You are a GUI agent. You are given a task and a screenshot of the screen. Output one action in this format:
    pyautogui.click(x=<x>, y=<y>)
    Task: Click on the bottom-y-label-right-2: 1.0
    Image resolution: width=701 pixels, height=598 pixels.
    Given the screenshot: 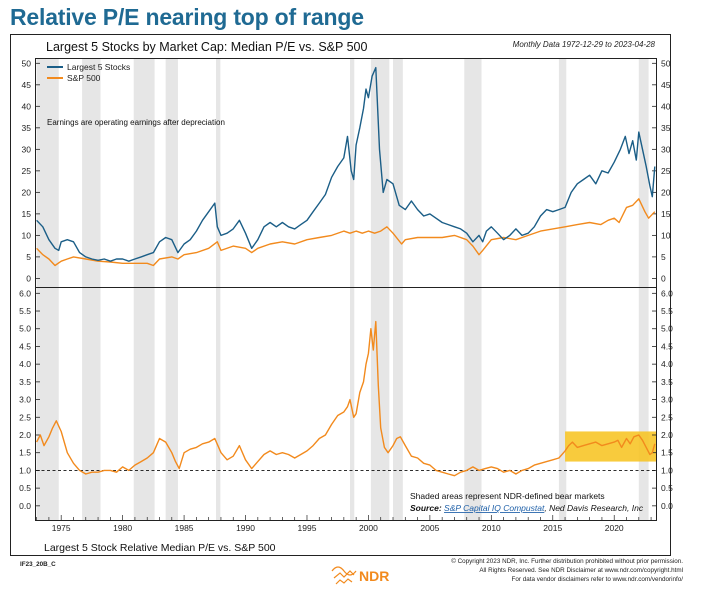 What is the action you would take?
    pyautogui.click(x=667, y=470)
    